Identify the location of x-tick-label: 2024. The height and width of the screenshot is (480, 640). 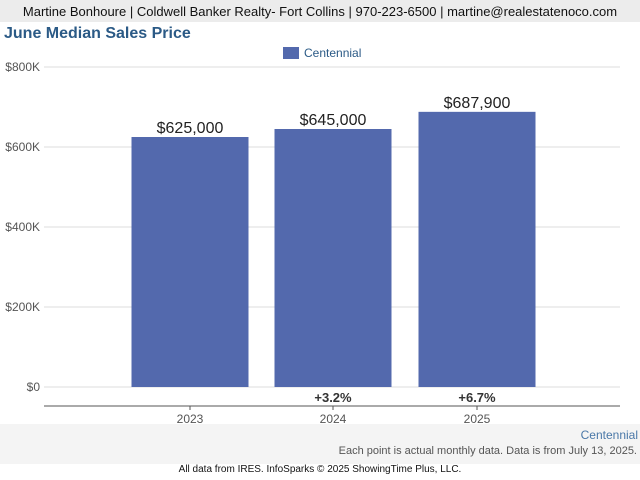
(333, 418).